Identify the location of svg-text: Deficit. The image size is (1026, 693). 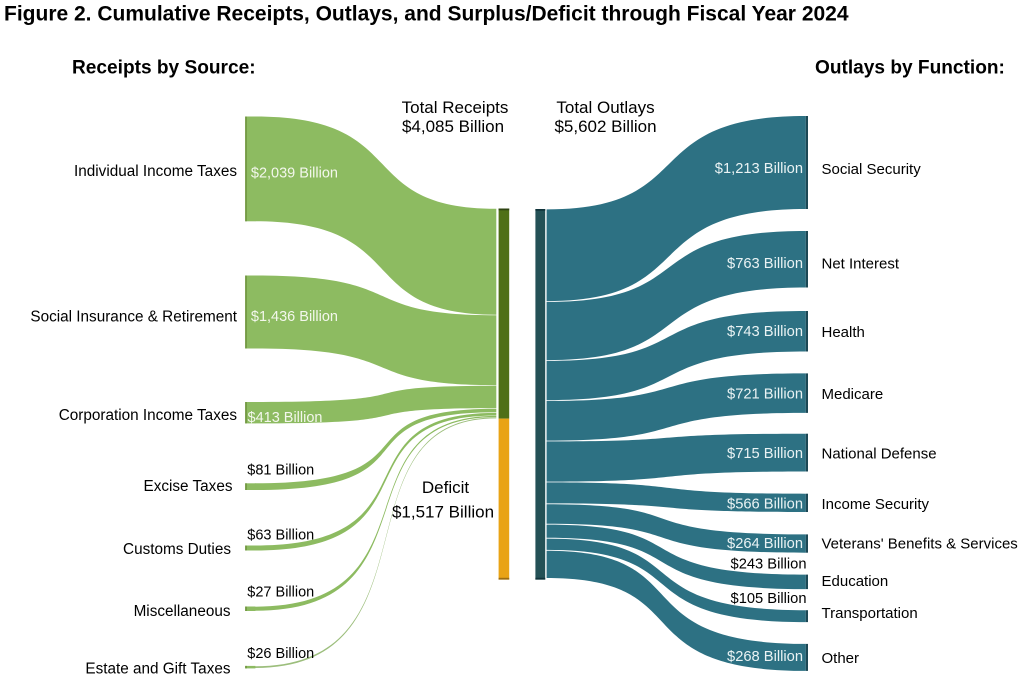
(446, 487).